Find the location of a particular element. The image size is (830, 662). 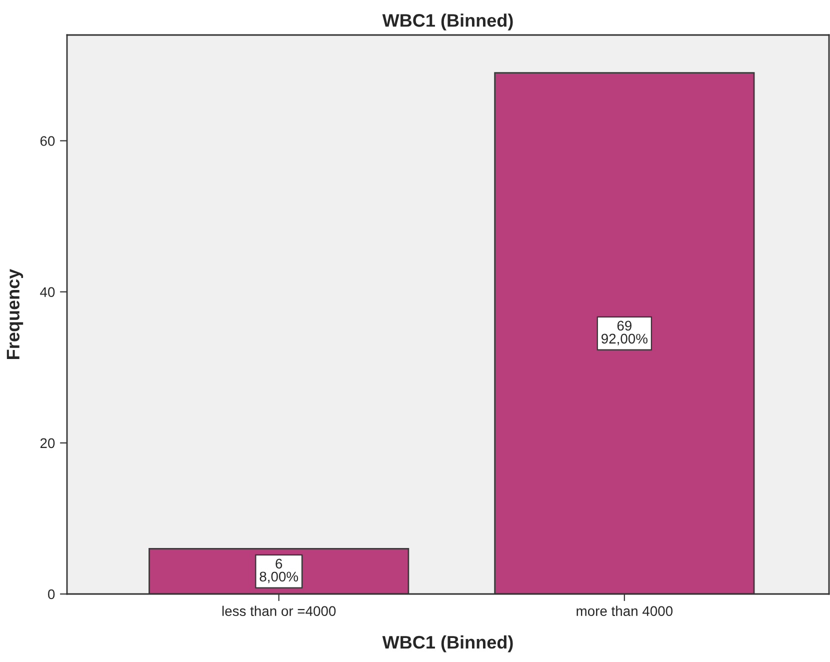

y-tick-label: 0 is located at coordinates (51, 594).